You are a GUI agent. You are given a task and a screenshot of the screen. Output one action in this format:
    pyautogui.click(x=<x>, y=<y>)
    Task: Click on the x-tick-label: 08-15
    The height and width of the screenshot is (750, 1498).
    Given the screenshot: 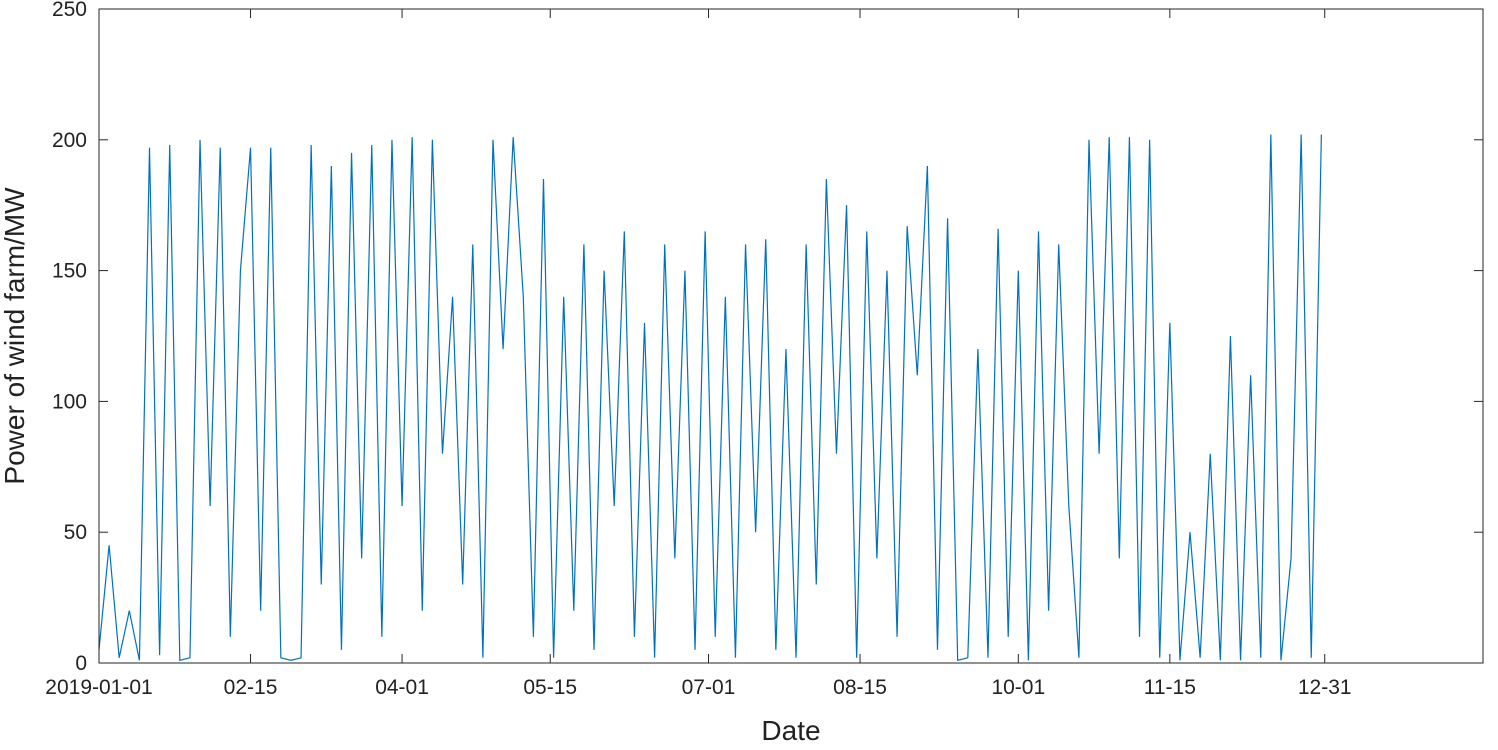 What is the action you would take?
    pyautogui.click(x=860, y=687)
    